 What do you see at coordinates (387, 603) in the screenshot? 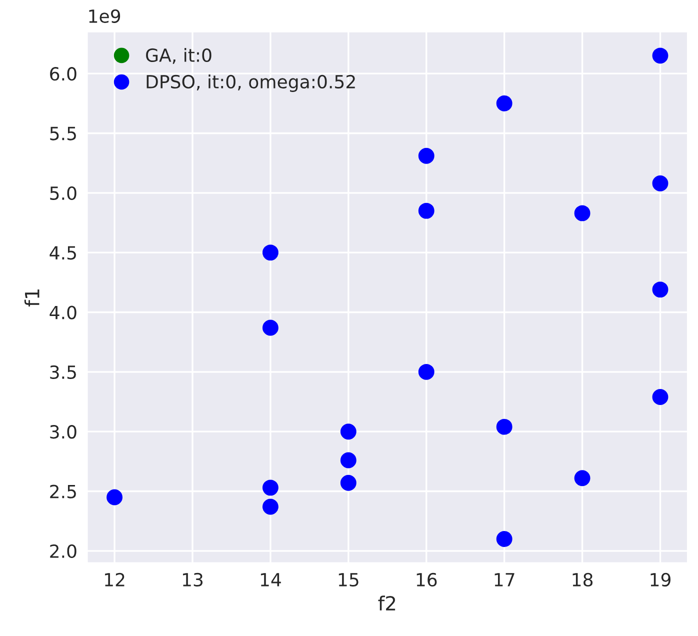
I see `x-axis-title: f2` at bounding box center [387, 603].